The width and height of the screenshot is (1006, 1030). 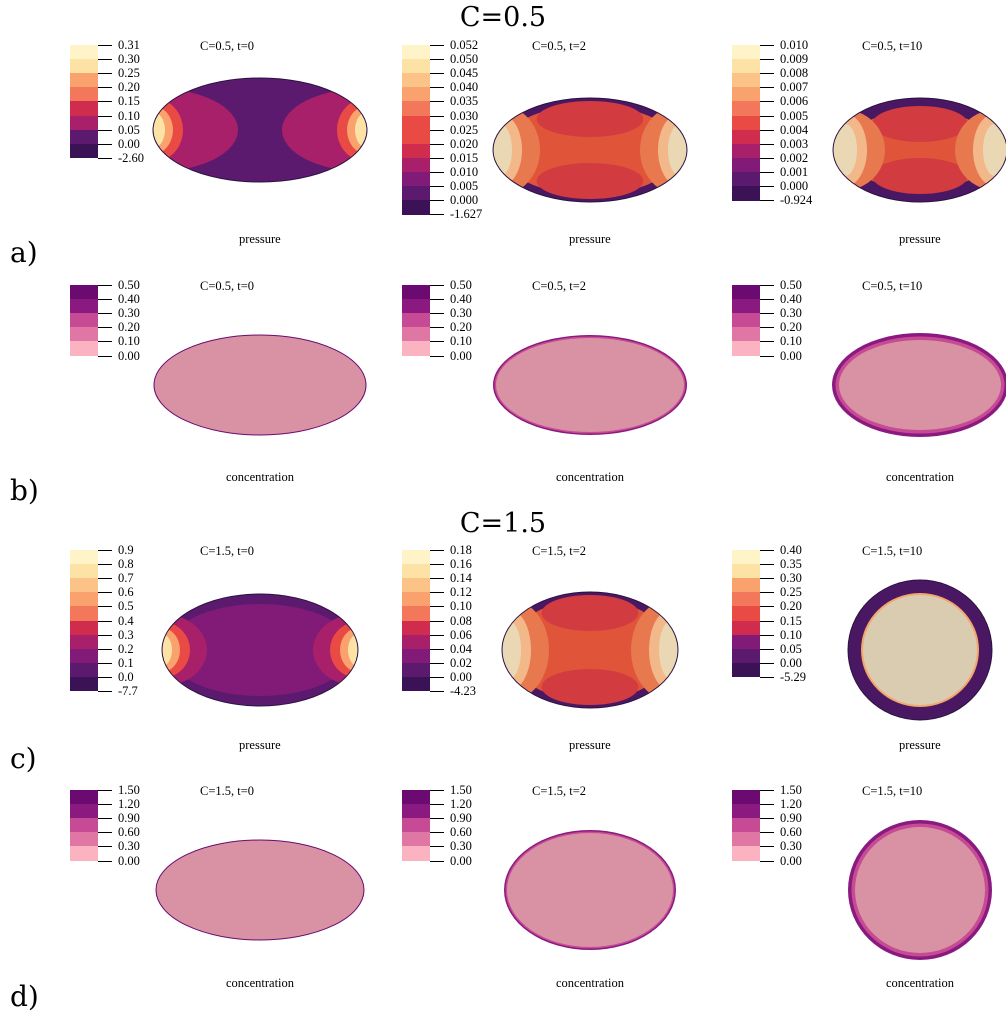 I want to click on panel-caption-1-1: concentration, so click(x=590, y=477).